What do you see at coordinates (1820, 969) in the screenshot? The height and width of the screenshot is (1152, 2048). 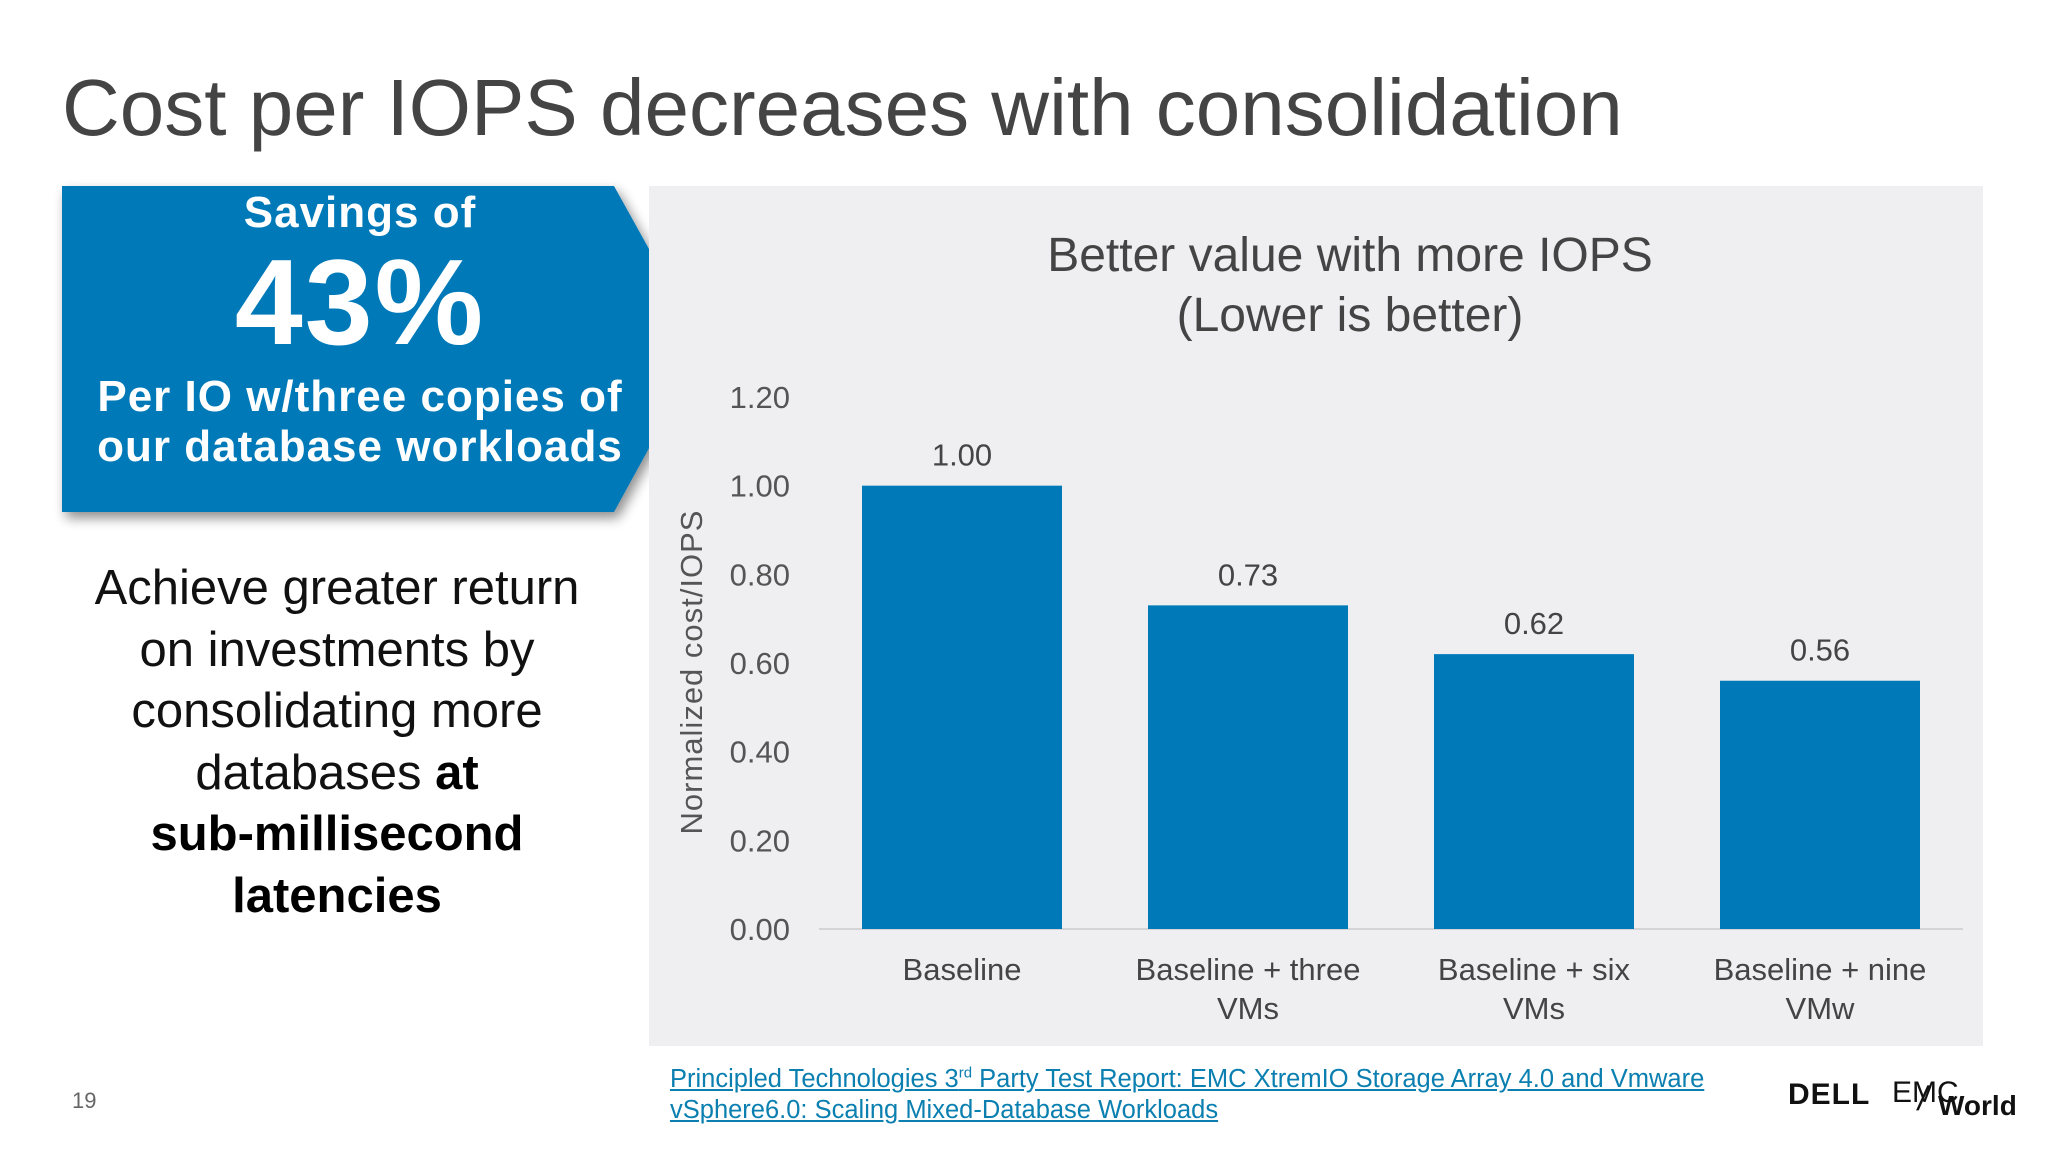 I see `x-tick-label: Baseline + nine` at bounding box center [1820, 969].